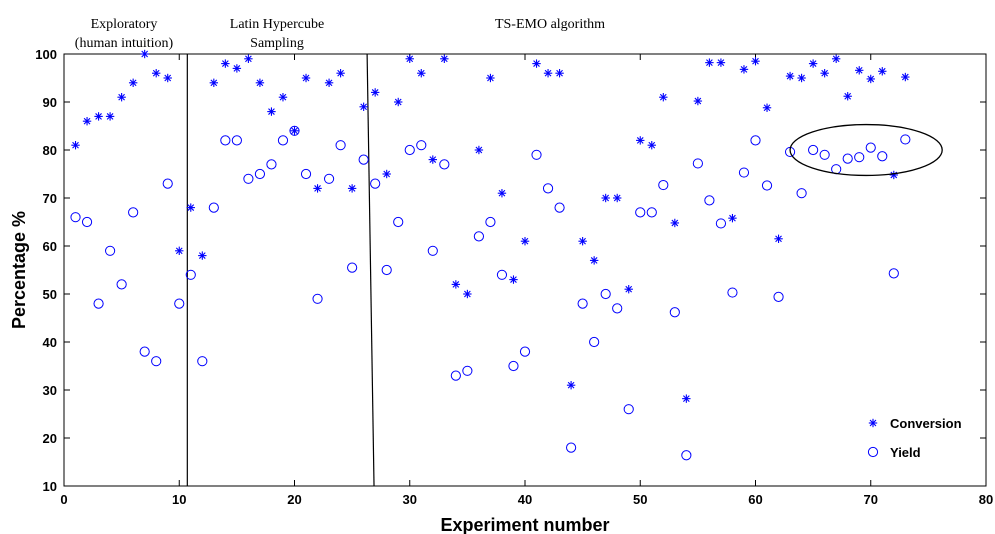 The height and width of the screenshot is (534, 995). I want to click on phase-label-exploratory-line2: (human intuition), so click(124, 43).